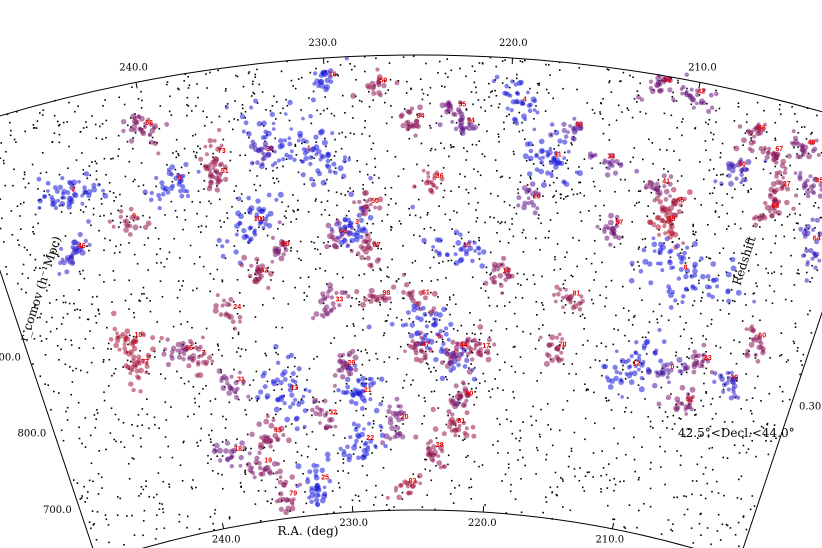  I want to click on cluster-34: 34, so click(613, 164).